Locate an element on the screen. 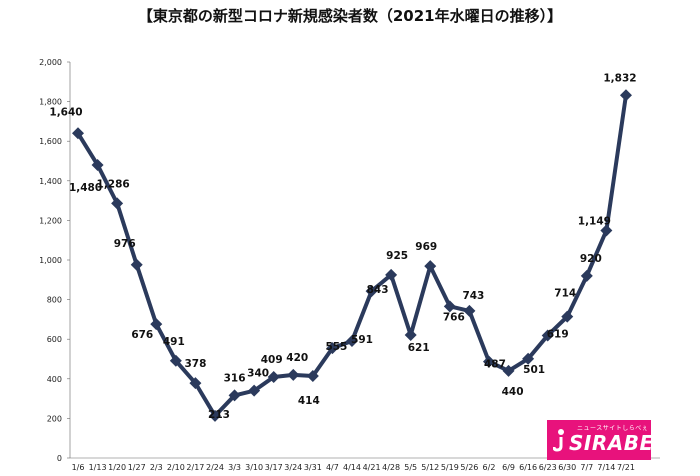 This screenshot has height=476, width=700. x-tick-label: 6/2 is located at coordinates (489, 467).